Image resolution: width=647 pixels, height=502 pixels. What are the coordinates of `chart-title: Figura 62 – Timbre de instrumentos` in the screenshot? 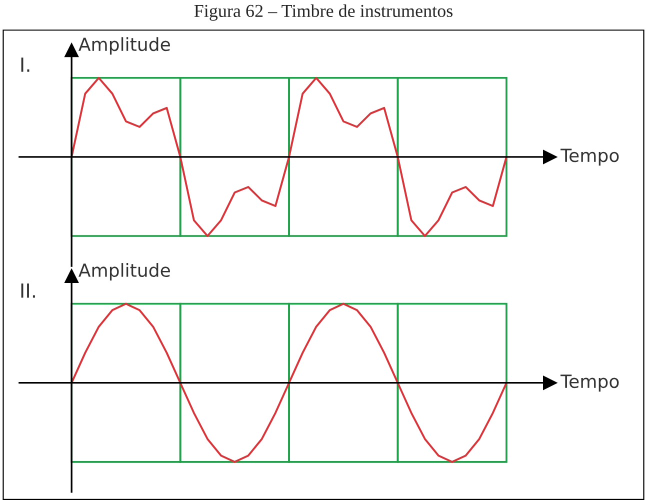 It's located at (323, 12).